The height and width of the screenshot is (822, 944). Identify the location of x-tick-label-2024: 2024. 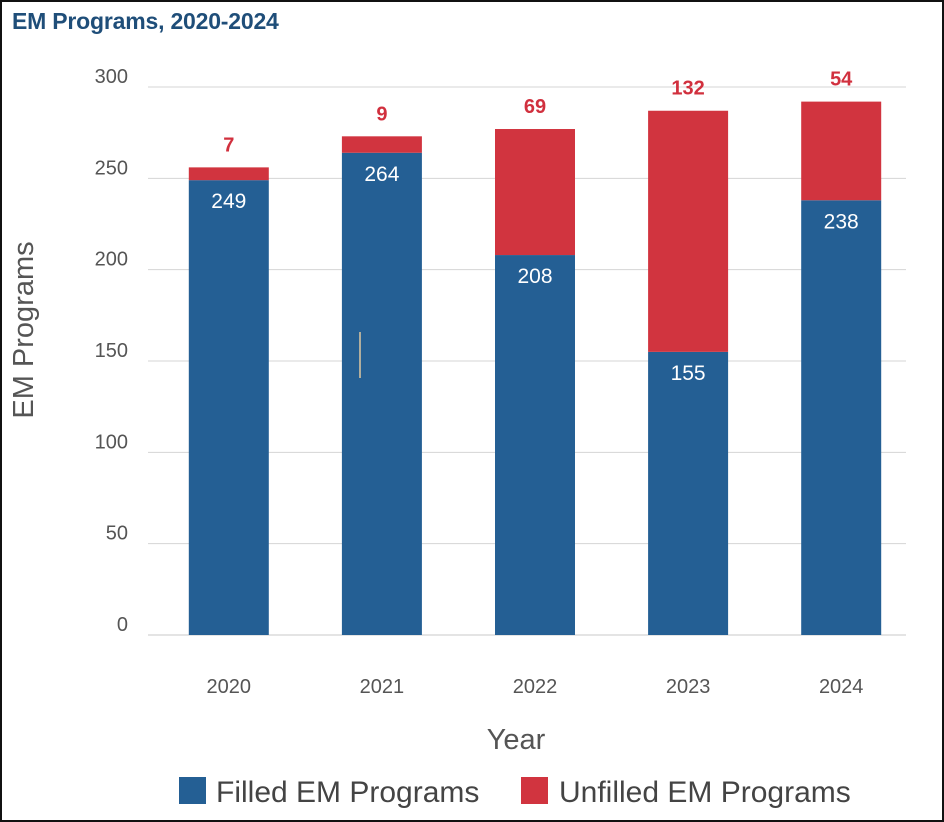
(841, 687).